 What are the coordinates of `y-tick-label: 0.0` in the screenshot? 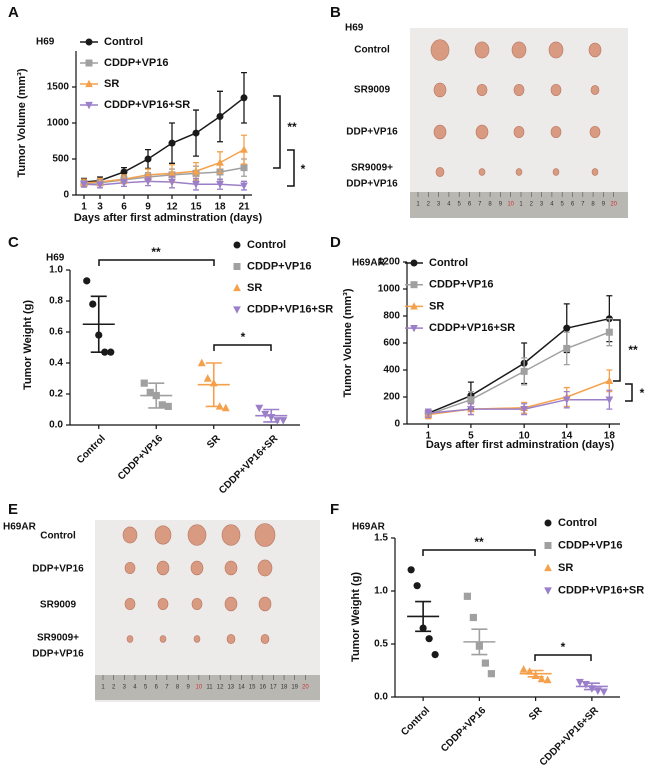 It's located at (381, 697).